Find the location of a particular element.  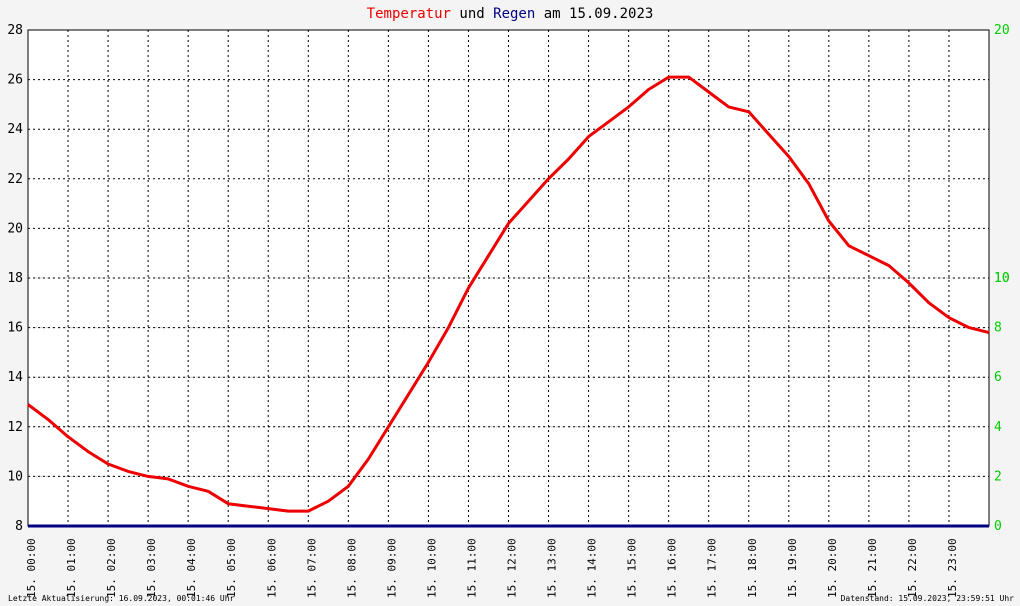

y-tick-label: 20 is located at coordinates (15, 228).